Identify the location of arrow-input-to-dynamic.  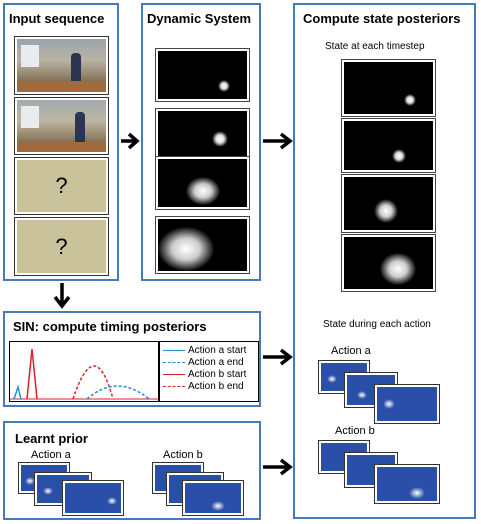
(130, 141).